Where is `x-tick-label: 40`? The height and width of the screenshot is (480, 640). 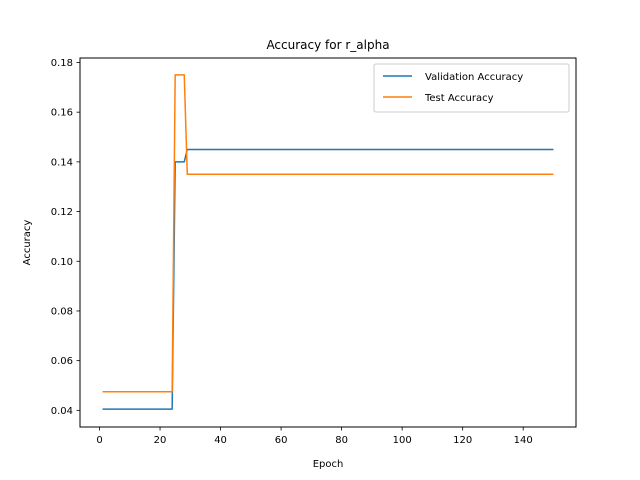
x-tick-label: 40 is located at coordinates (220, 440).